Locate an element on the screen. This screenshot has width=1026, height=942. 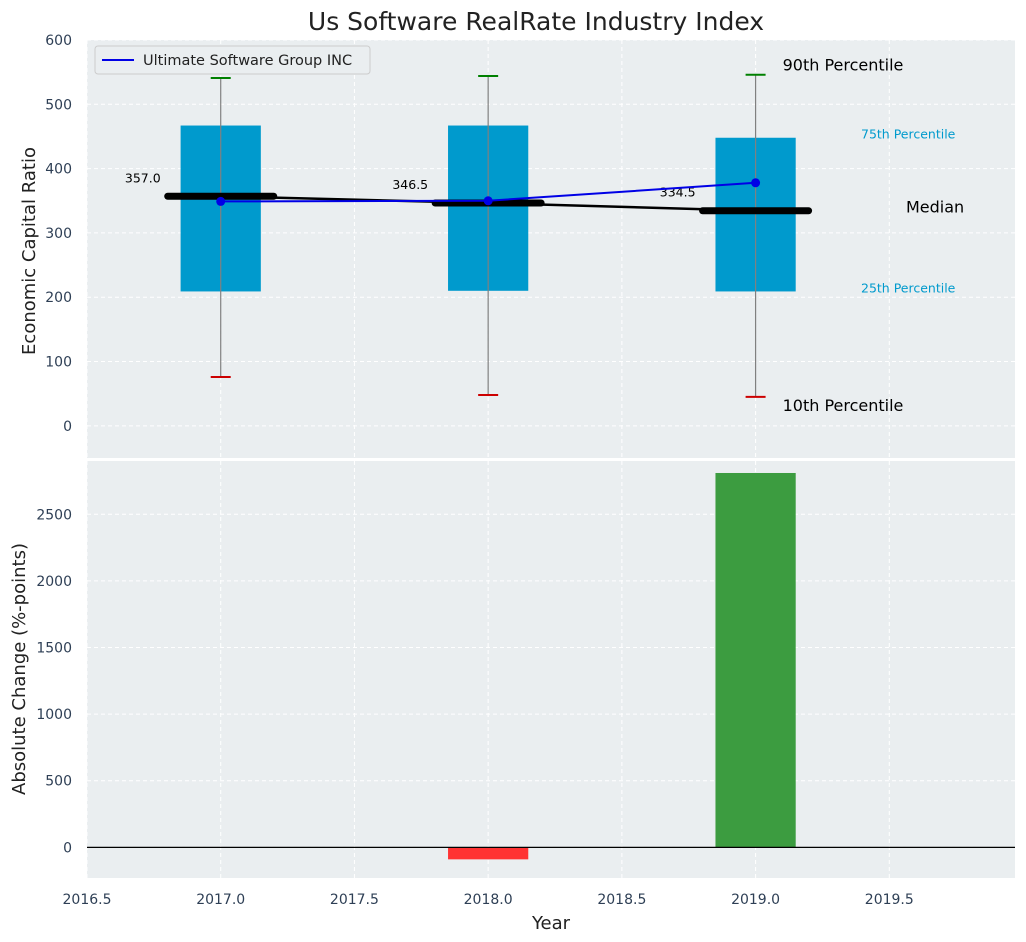
legend-frame is located at coordinates (232, 60).